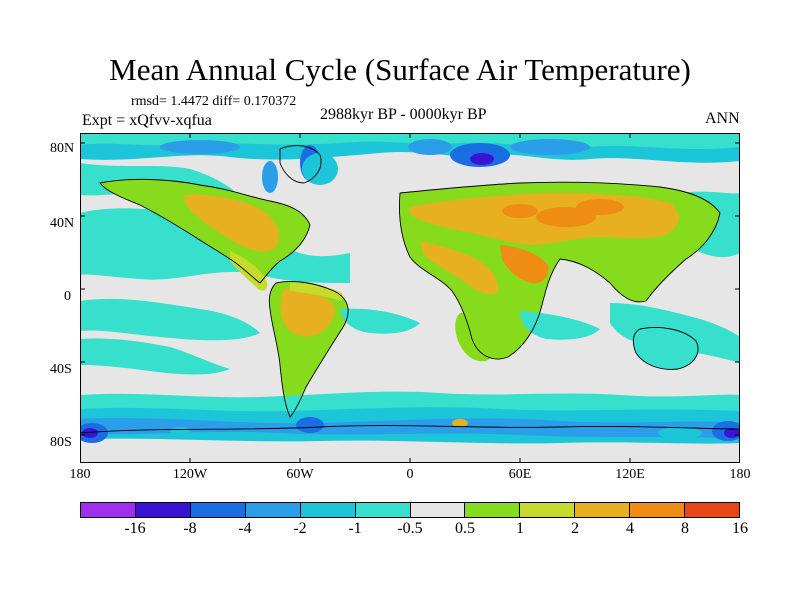 This screenshot has height=600, width=800. What do you see at coordinates (300, 528) in the screenshot?
I see `colorbar-label: -2` at bounding box center [300, 528].